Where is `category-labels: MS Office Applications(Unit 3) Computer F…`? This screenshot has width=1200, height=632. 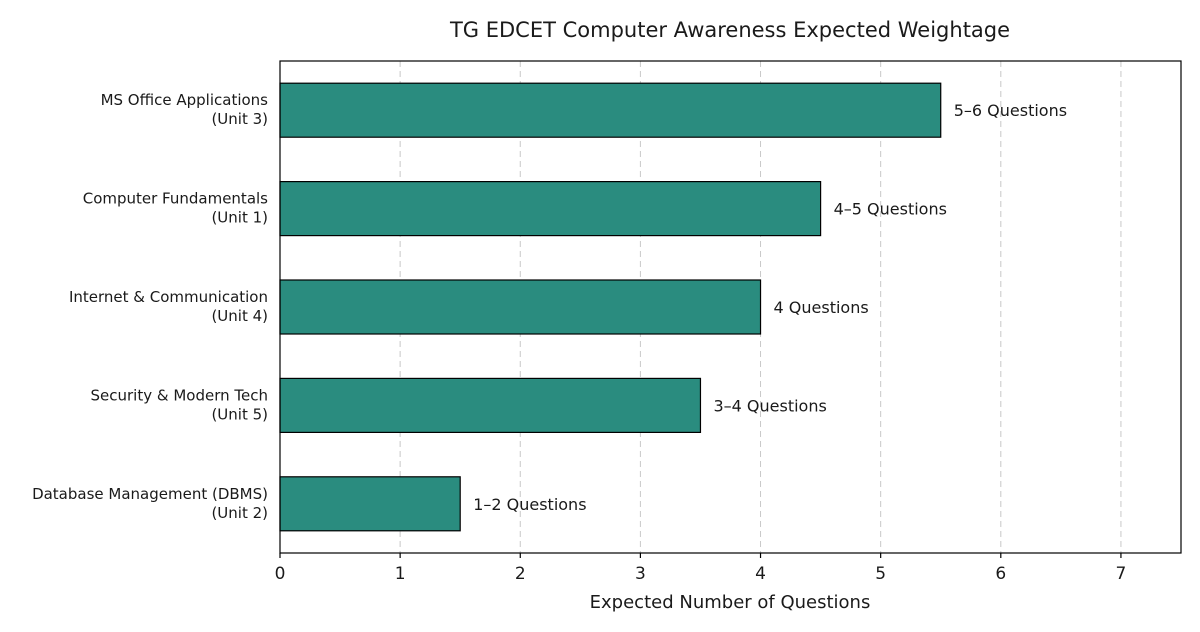 category-labels: MS Office Applications(Unit 3) Computer F… is located at coordinates (150, 306).